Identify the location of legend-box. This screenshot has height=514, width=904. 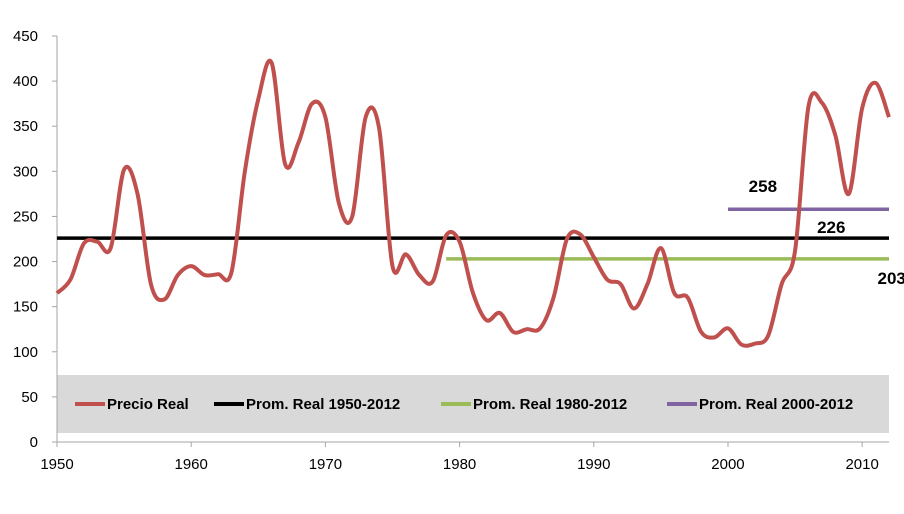
(473, 404).